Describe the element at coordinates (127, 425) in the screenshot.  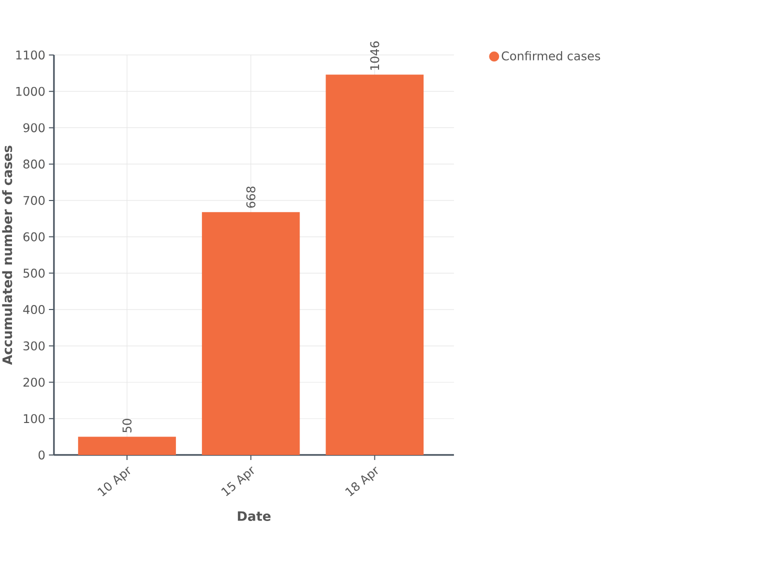
I see `data-label: 50` at that location.